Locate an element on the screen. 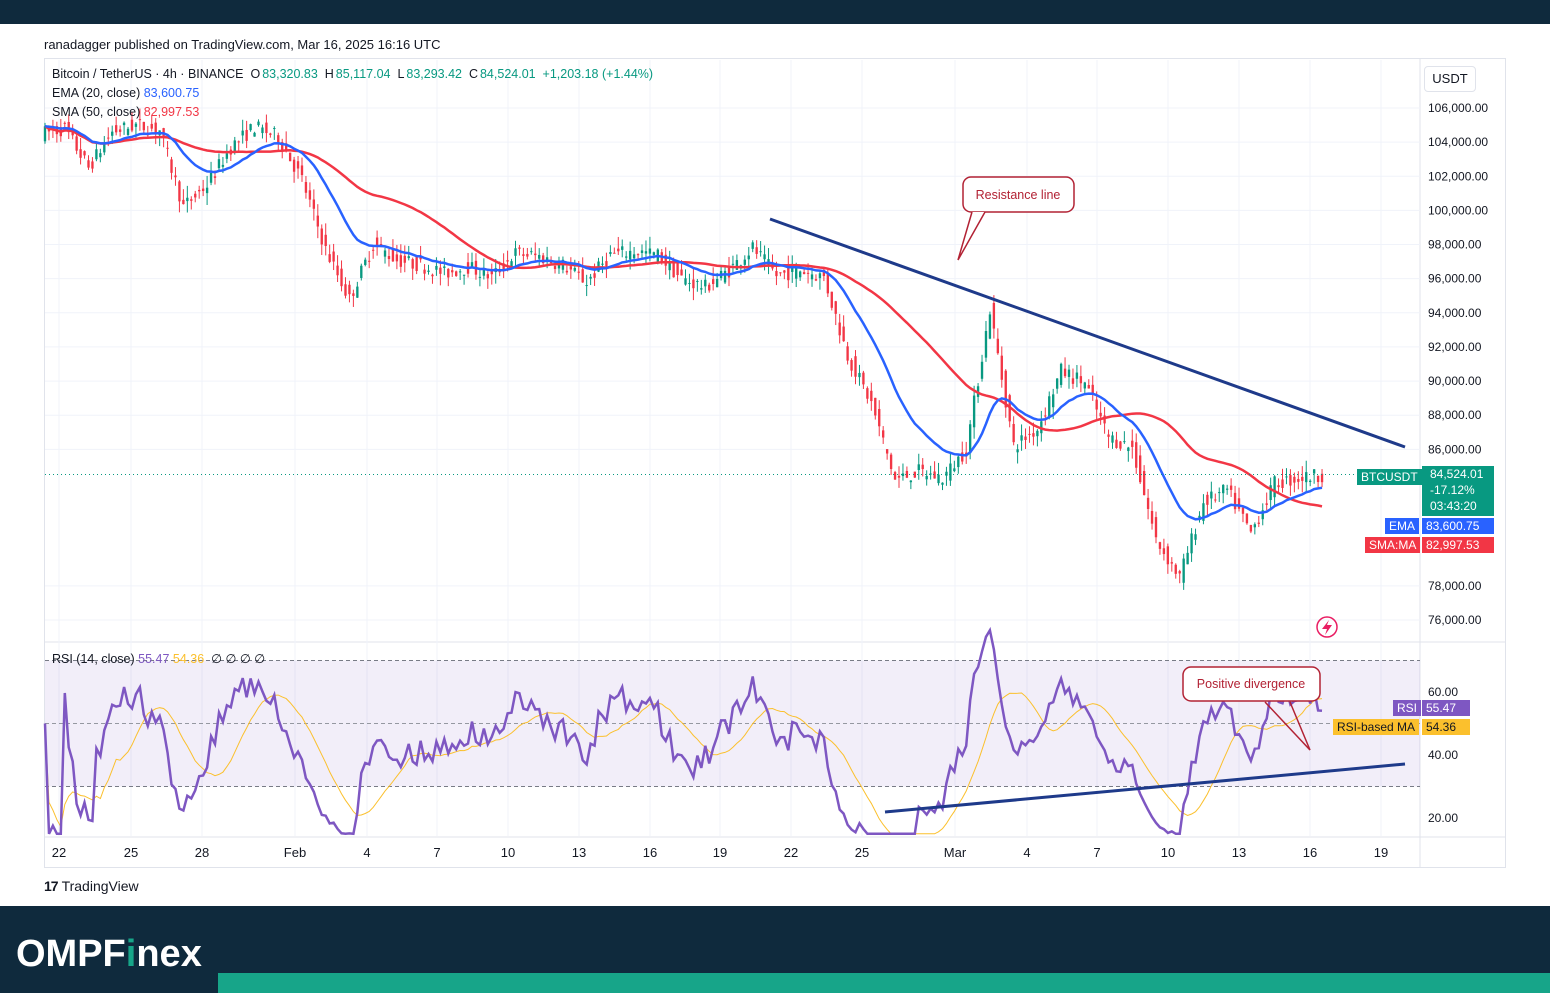  rsi-ma-tag-price: 54.36 is located at coordinates (1446, 727).